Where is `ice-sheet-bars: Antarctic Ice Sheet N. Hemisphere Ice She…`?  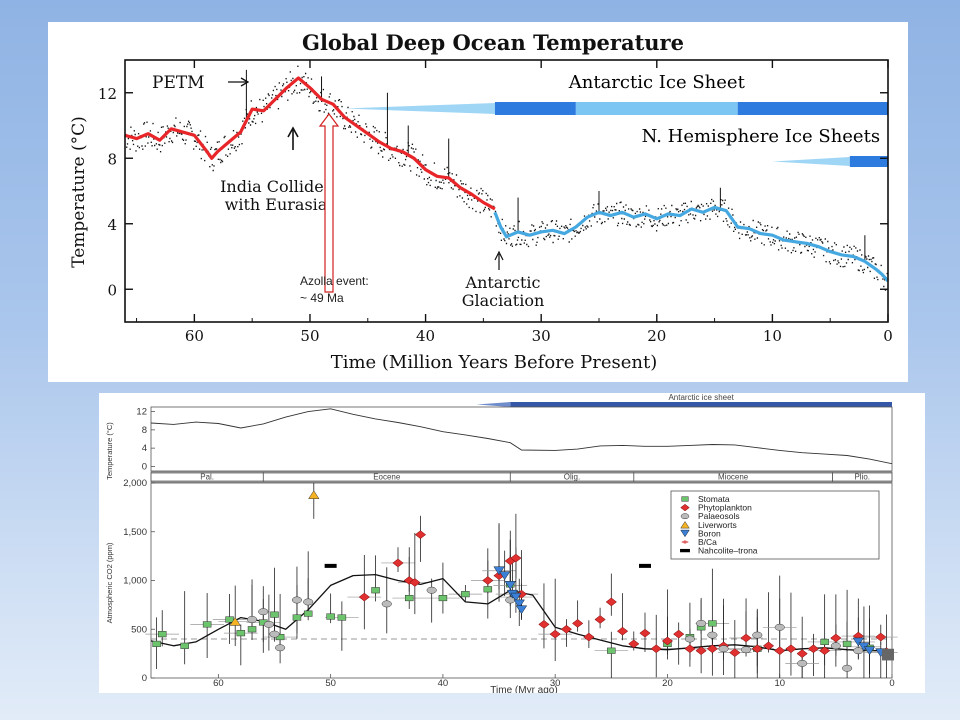
ice-sheet-bars: Antarctic Ice Sheet N. Hemisphere Ice She… is located at coordinates (616, 119).